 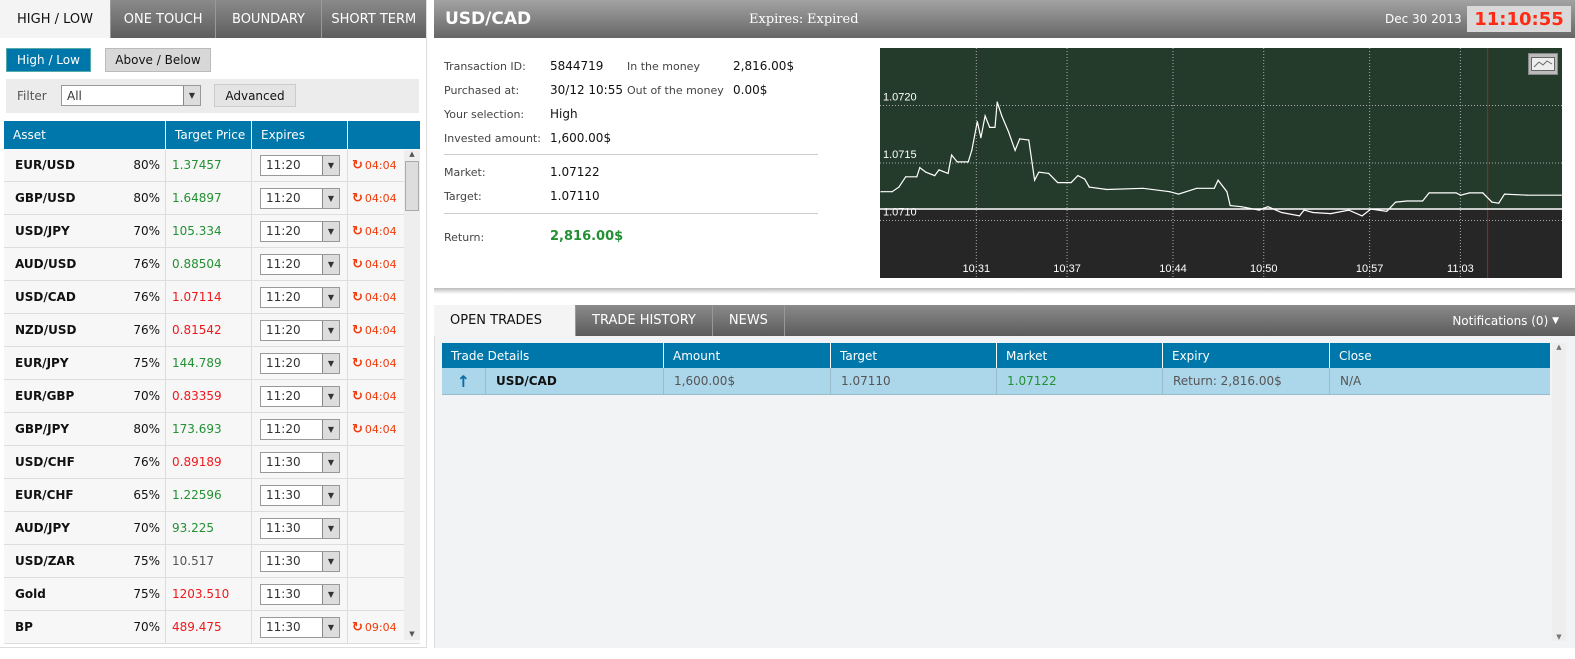 I want to click on asset-row: AUD/USD 76% 0.88504 11:20 ▼ ↻ 04:04, so click(x=212, y=264).